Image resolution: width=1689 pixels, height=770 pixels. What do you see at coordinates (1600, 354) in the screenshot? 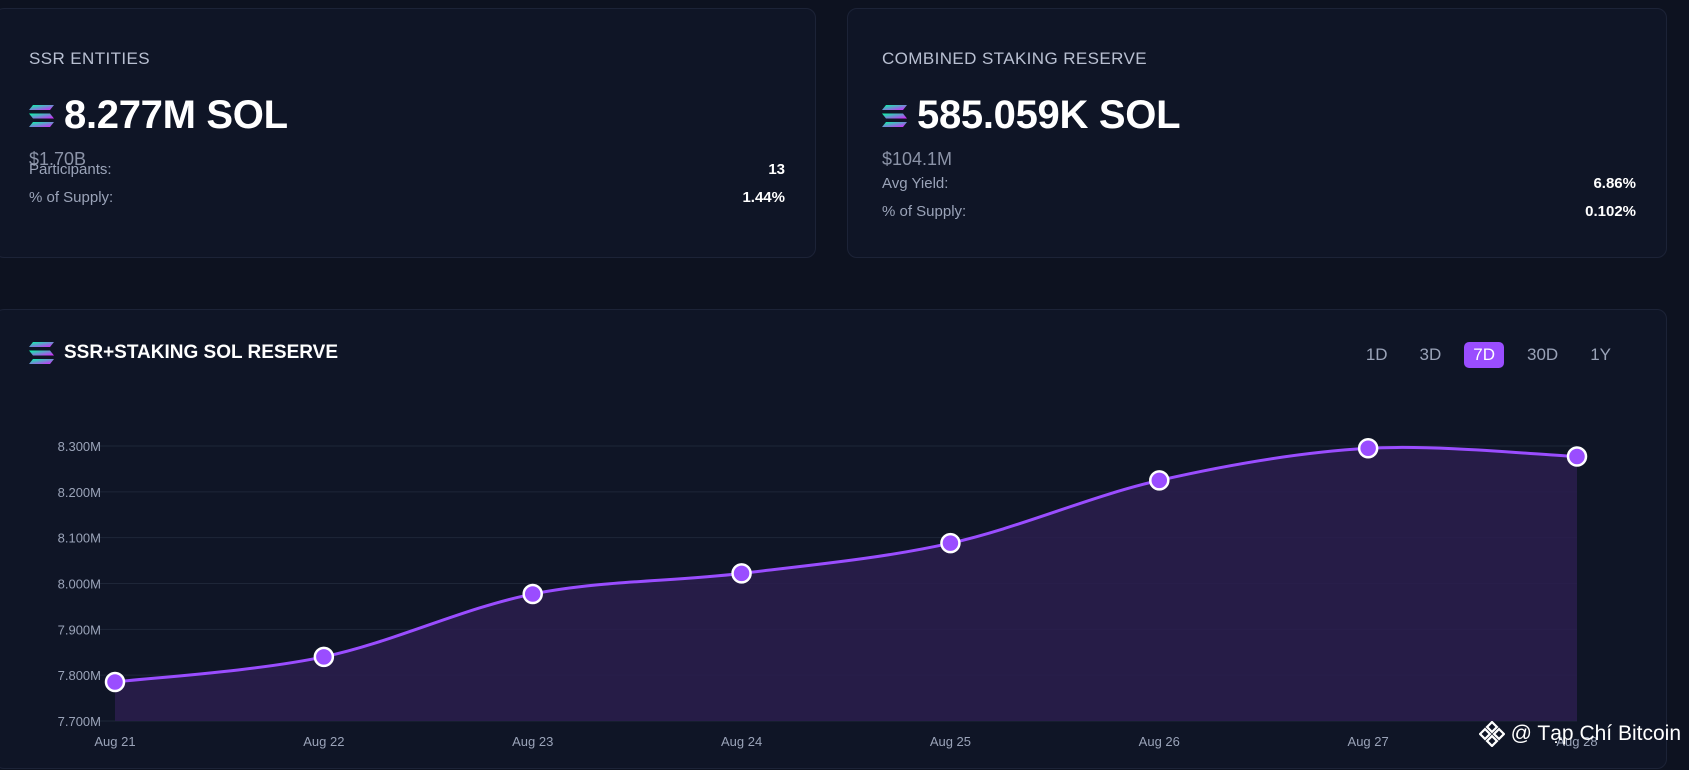
I see `range-tab-1y: 1Y` at bounding box center [1600, 354].